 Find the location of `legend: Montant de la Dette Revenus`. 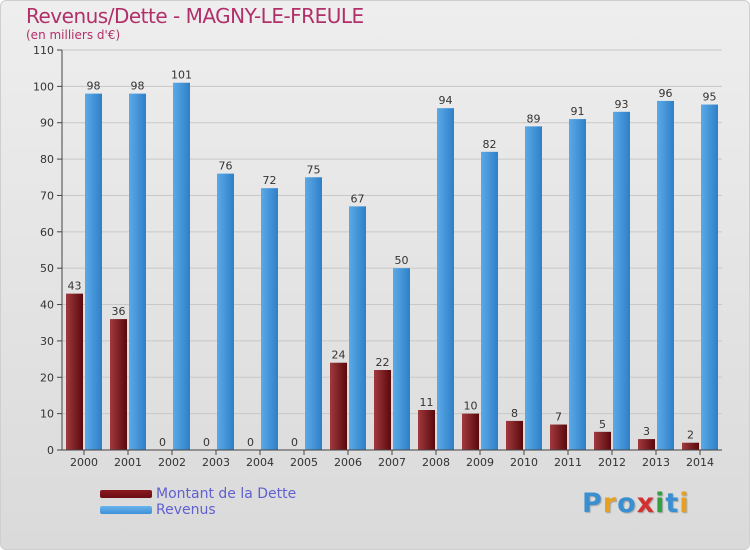

legend: Montant de la Dette Revenus is located at coordinates (198, 502).